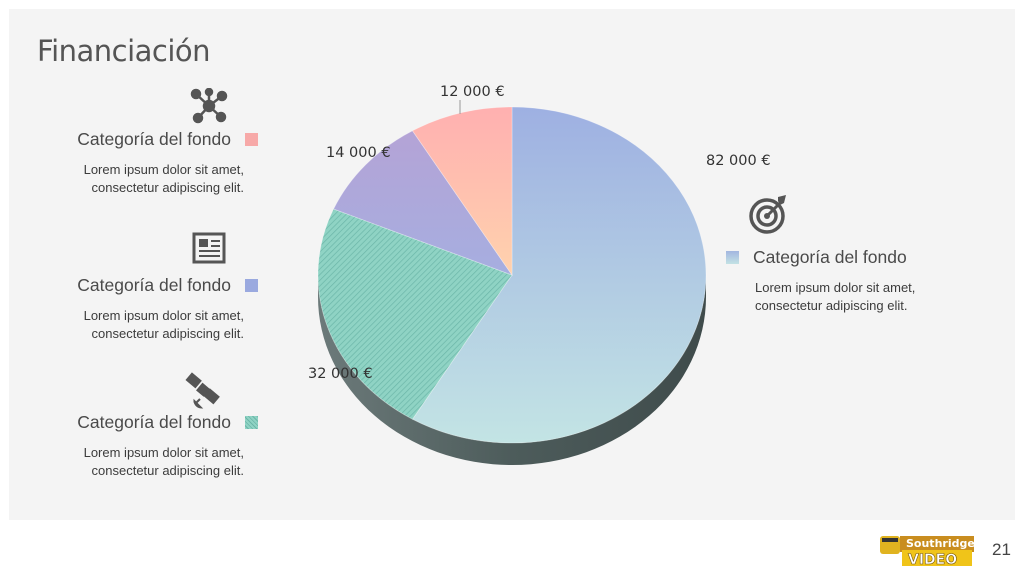 The height and width of the screenshot is (576, 1024). I want to click on legend-desc-3-line1: Lorem ipsum dolor sit amet,, so click(163, 452).